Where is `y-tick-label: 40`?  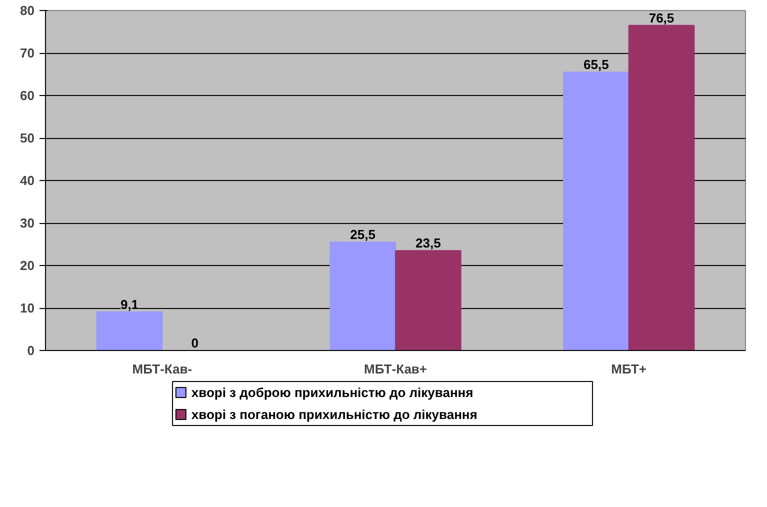
y-tick-label: 40 is located at coordinates (27, 180).